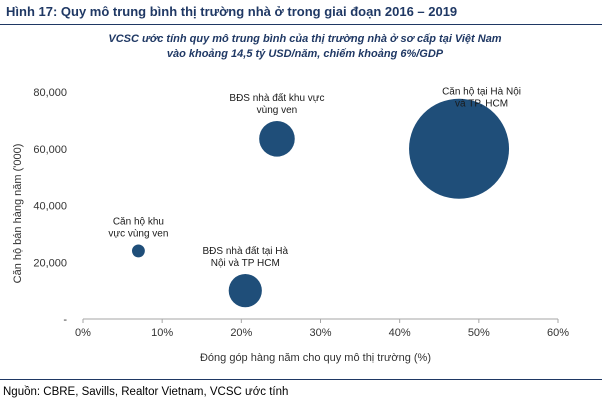 The image size is (602, 407). I want to click on bubble-label-line: và TP. HCM, so click(481, 103).